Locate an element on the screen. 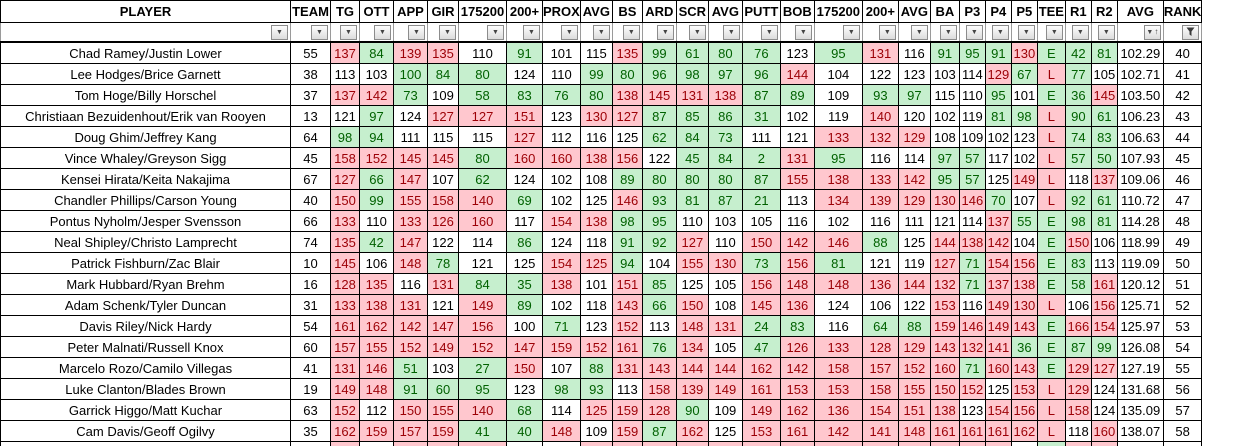 The height and width of the screenshot is (446, 1233). cell-bs: 143 is located at coordinates (627, 305).